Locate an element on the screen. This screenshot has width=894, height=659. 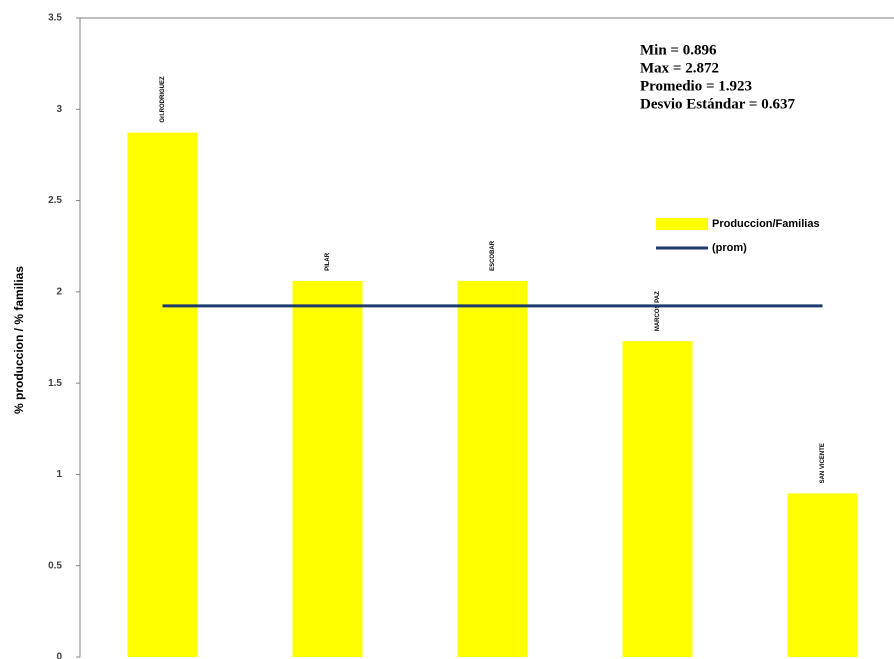
y-tick-label: 1.5 is located at coordinates (55, 383).